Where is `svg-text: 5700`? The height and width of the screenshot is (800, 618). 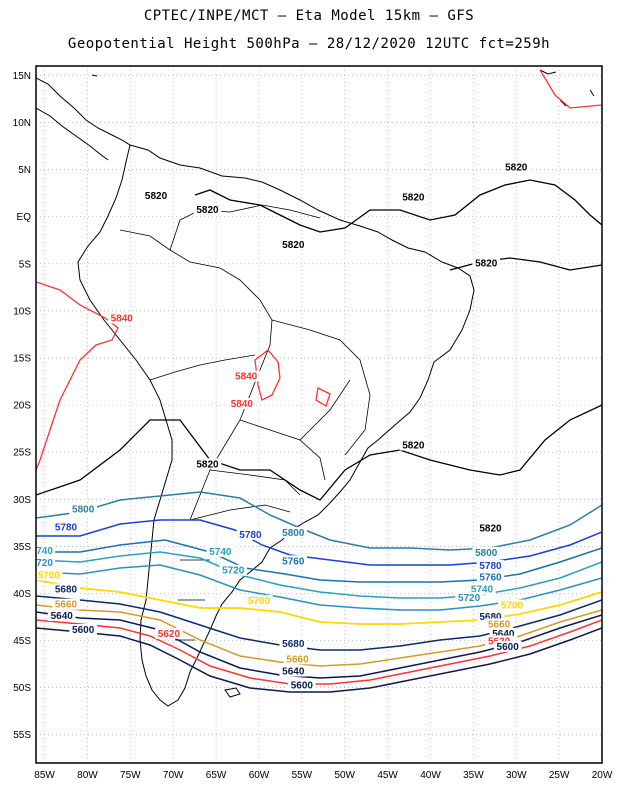 svg-text: 5700 is located at coordinates (49, 575).